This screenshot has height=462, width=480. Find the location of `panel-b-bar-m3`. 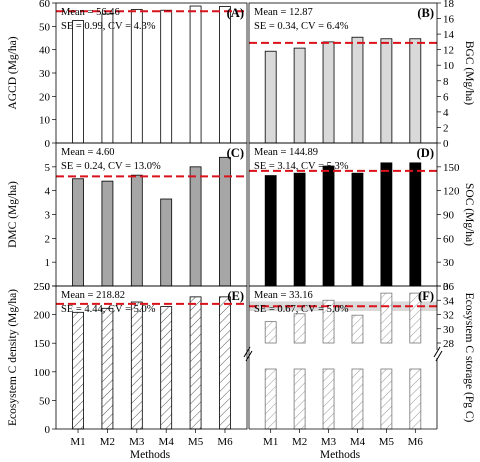

panel-b-bar-m3 is located at coordinates (328, 92).